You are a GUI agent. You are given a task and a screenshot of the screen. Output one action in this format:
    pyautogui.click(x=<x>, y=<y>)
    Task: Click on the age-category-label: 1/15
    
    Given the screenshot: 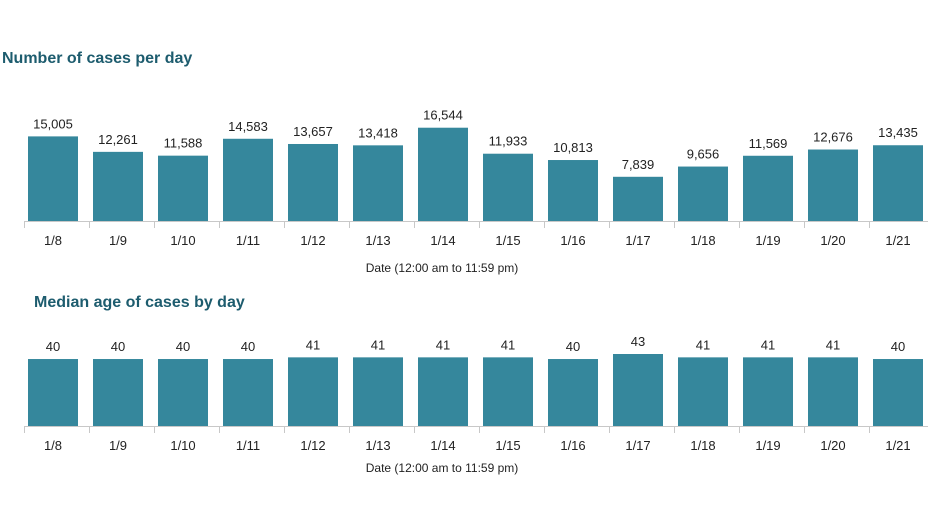 What is the action you would take?
    pyautogui.click(x=507, y=445)
    